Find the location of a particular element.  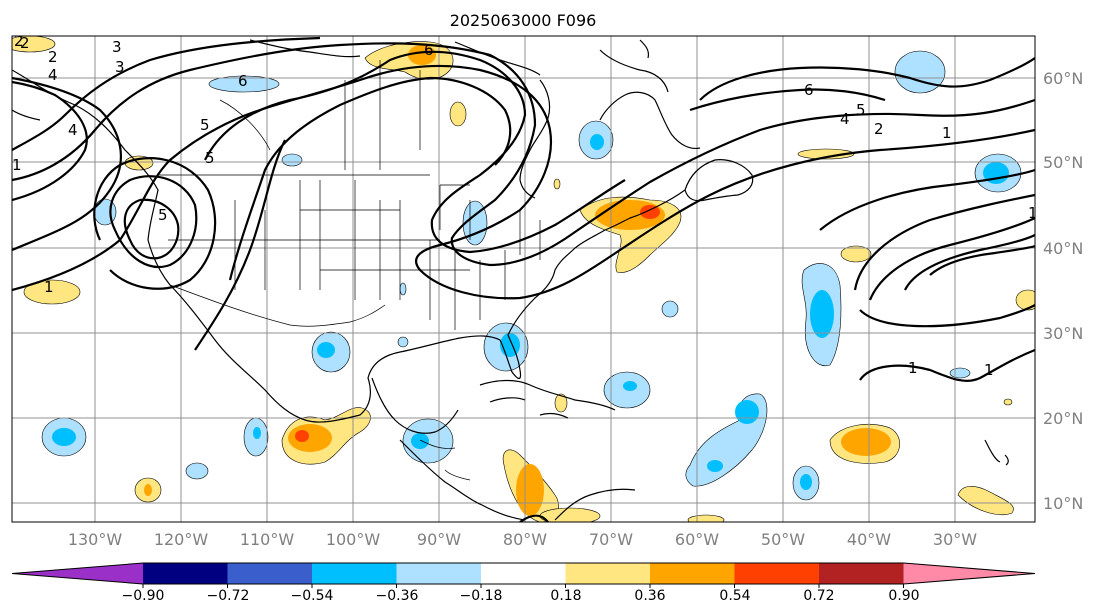

map-title: 2025063000 F096 is located at coordinates (523, 20).